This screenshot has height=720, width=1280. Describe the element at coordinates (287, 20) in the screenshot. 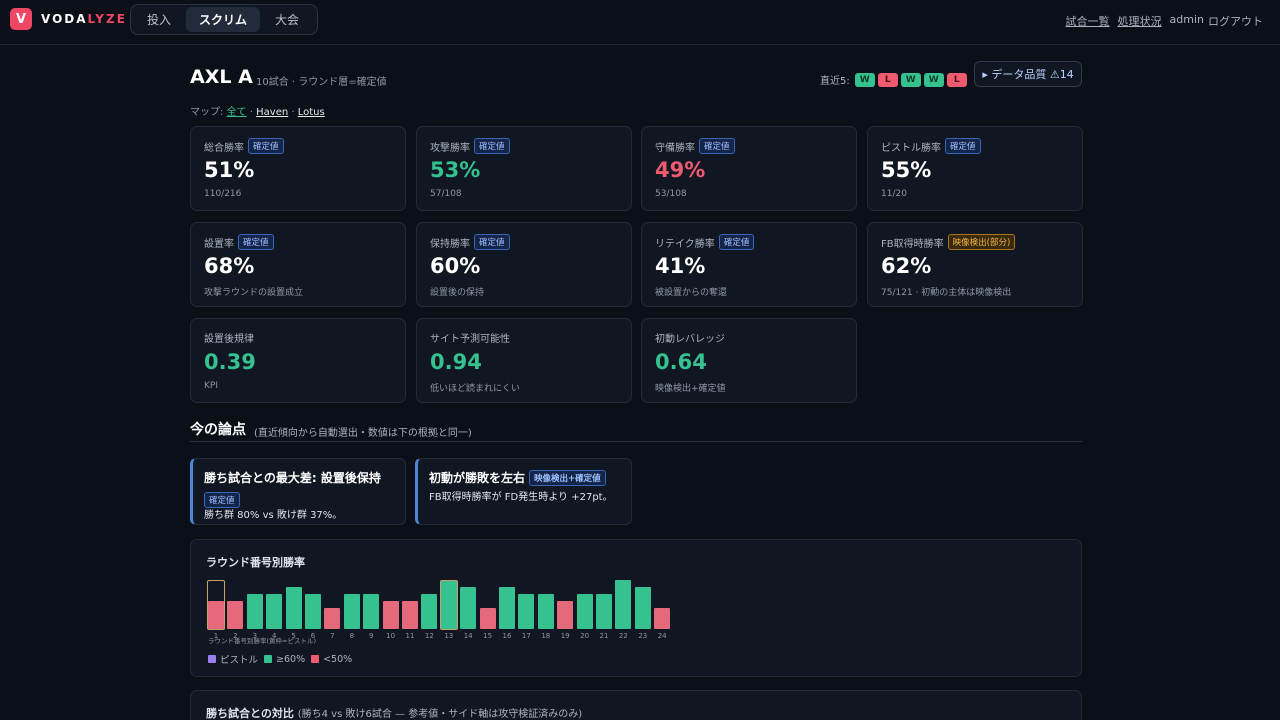

I see `tab-tournament: 大会` at that location.